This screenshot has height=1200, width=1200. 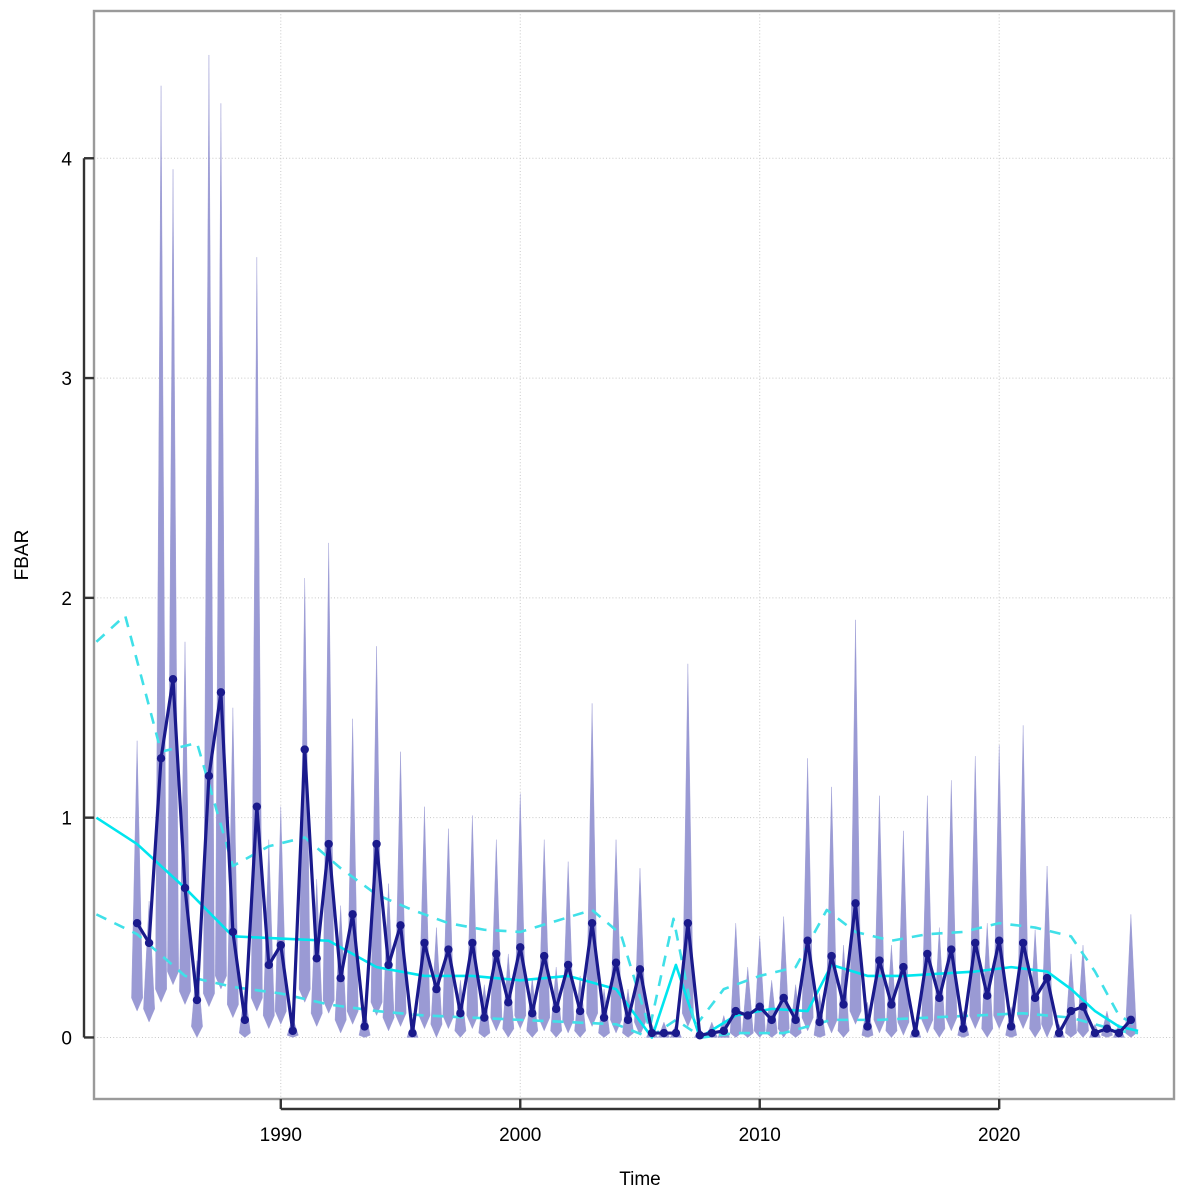 I want to click on y-tick-label: 2, so click(x=66, y=599).